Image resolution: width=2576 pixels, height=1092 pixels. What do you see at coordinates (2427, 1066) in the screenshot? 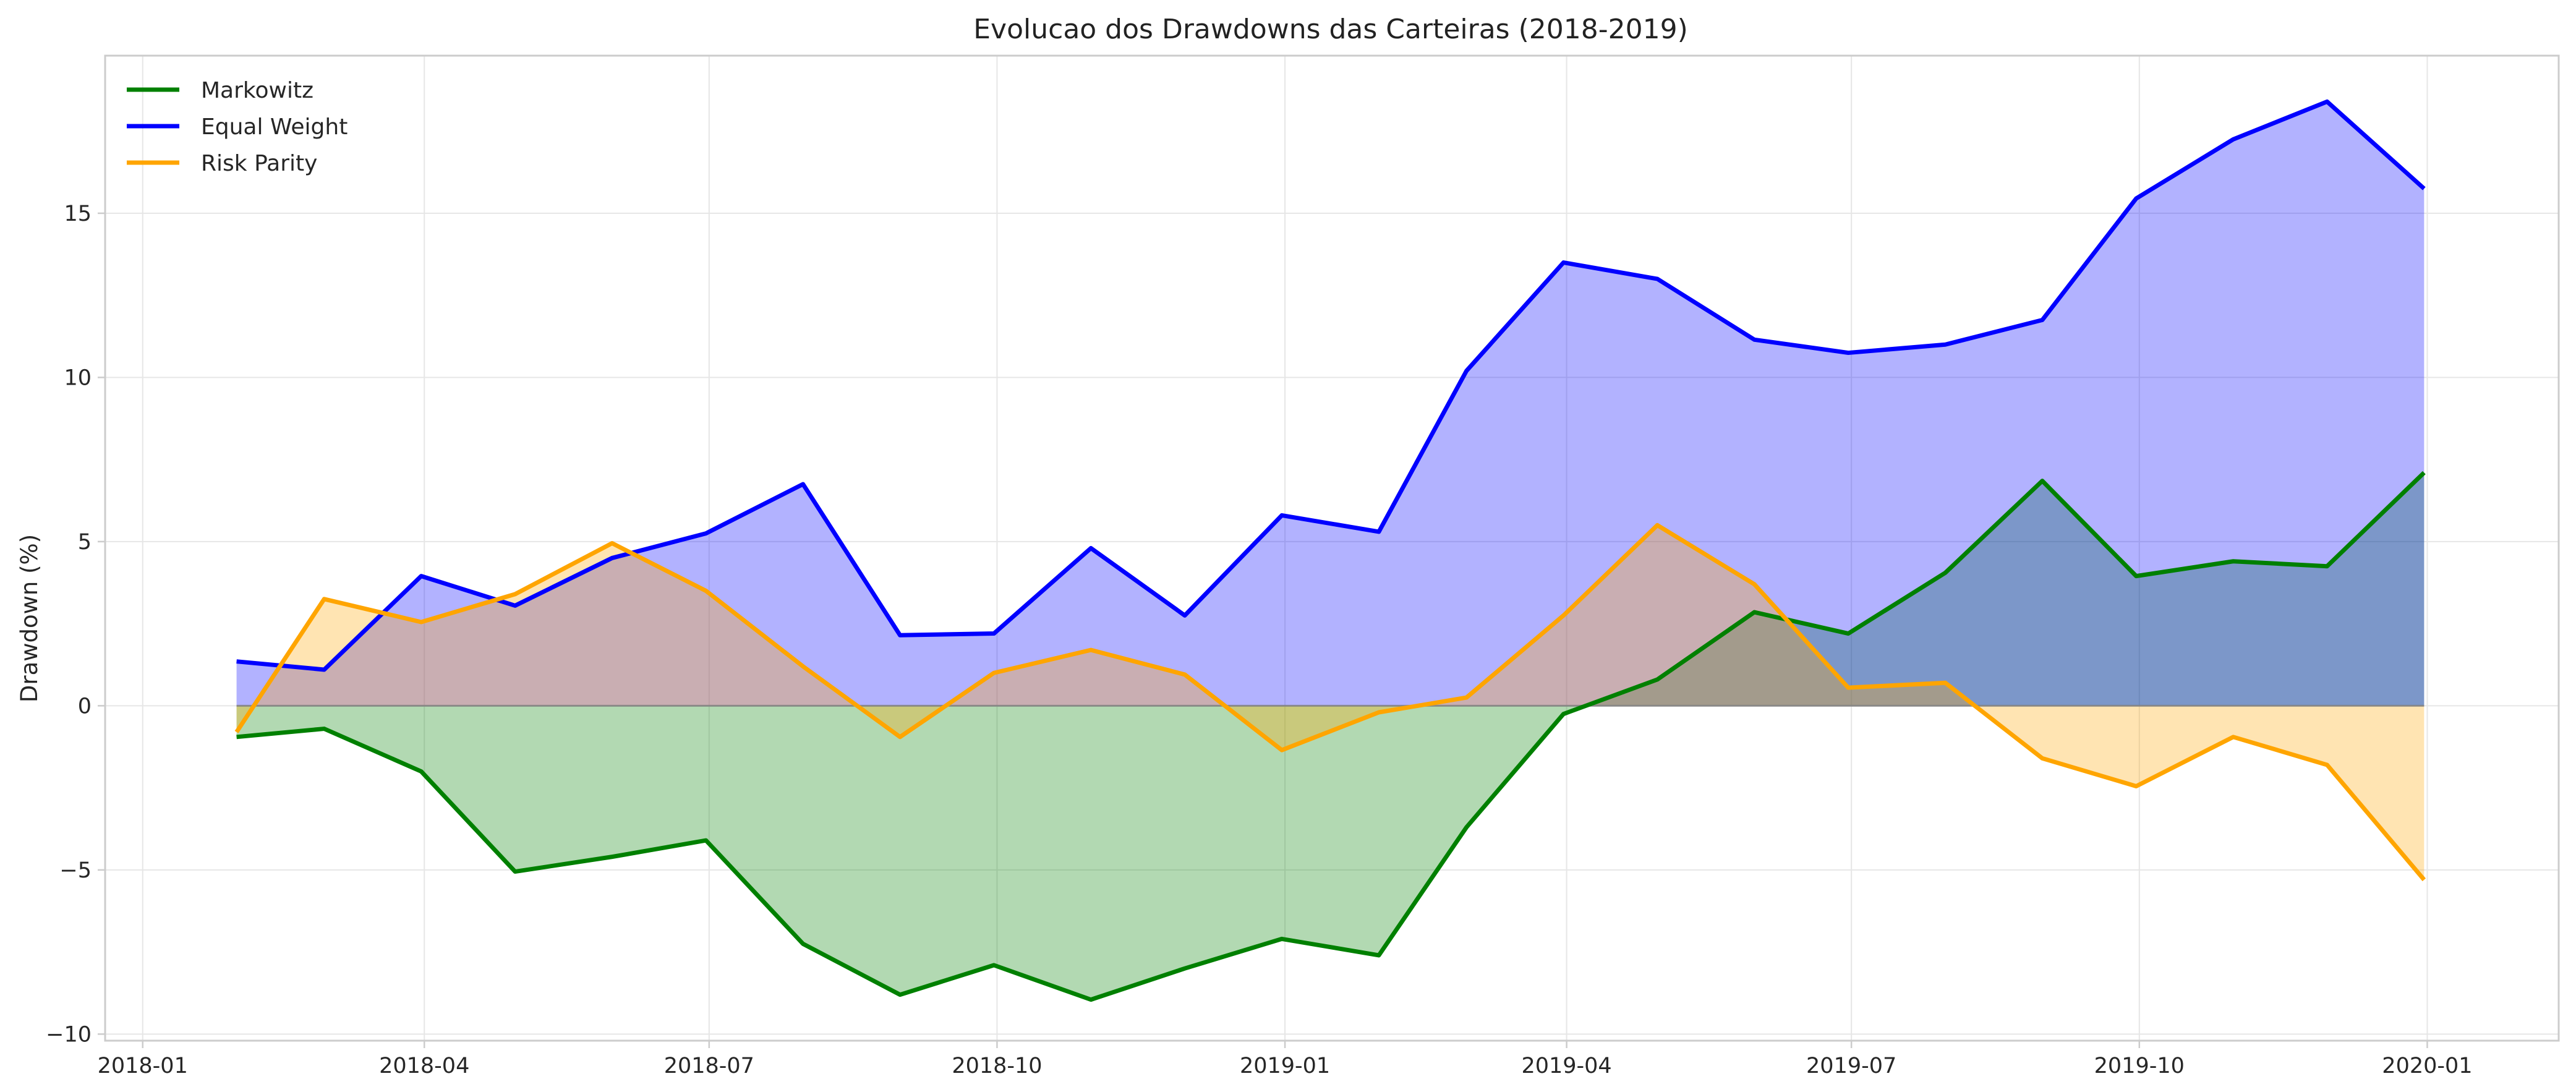
I see `x-tick-label: 2020-01` at bounding box center [2427, 1066].